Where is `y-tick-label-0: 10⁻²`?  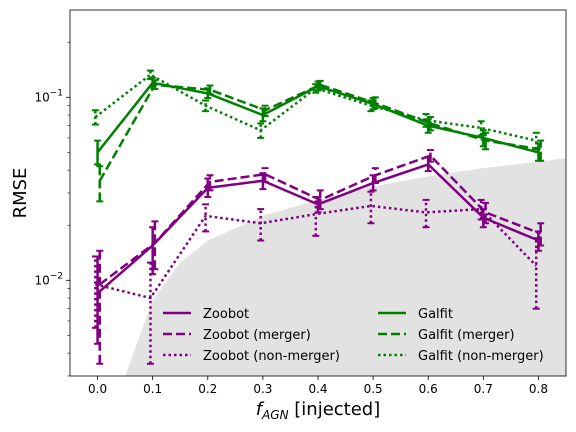
y-tick-label-0: 10⁻² is located at coordinates (48, 279).